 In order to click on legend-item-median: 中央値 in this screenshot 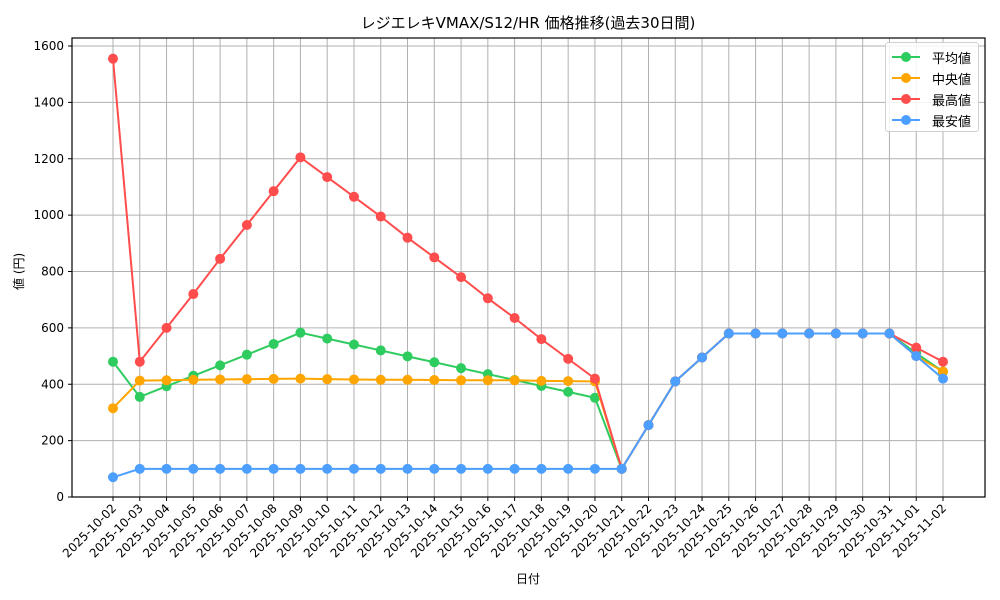, I will do `click(934, 78)`.